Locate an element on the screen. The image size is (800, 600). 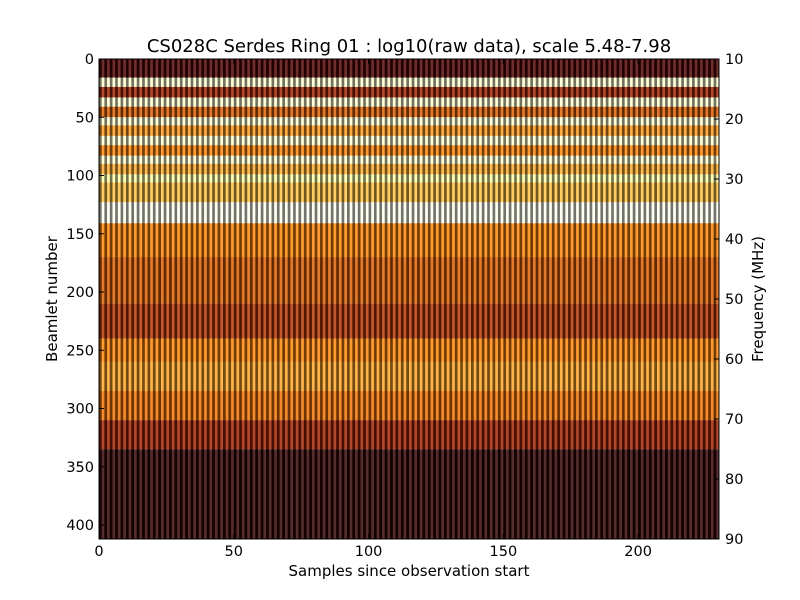
y2-axis-label: Frequency (MHz) is located at coordinates (758, 299).